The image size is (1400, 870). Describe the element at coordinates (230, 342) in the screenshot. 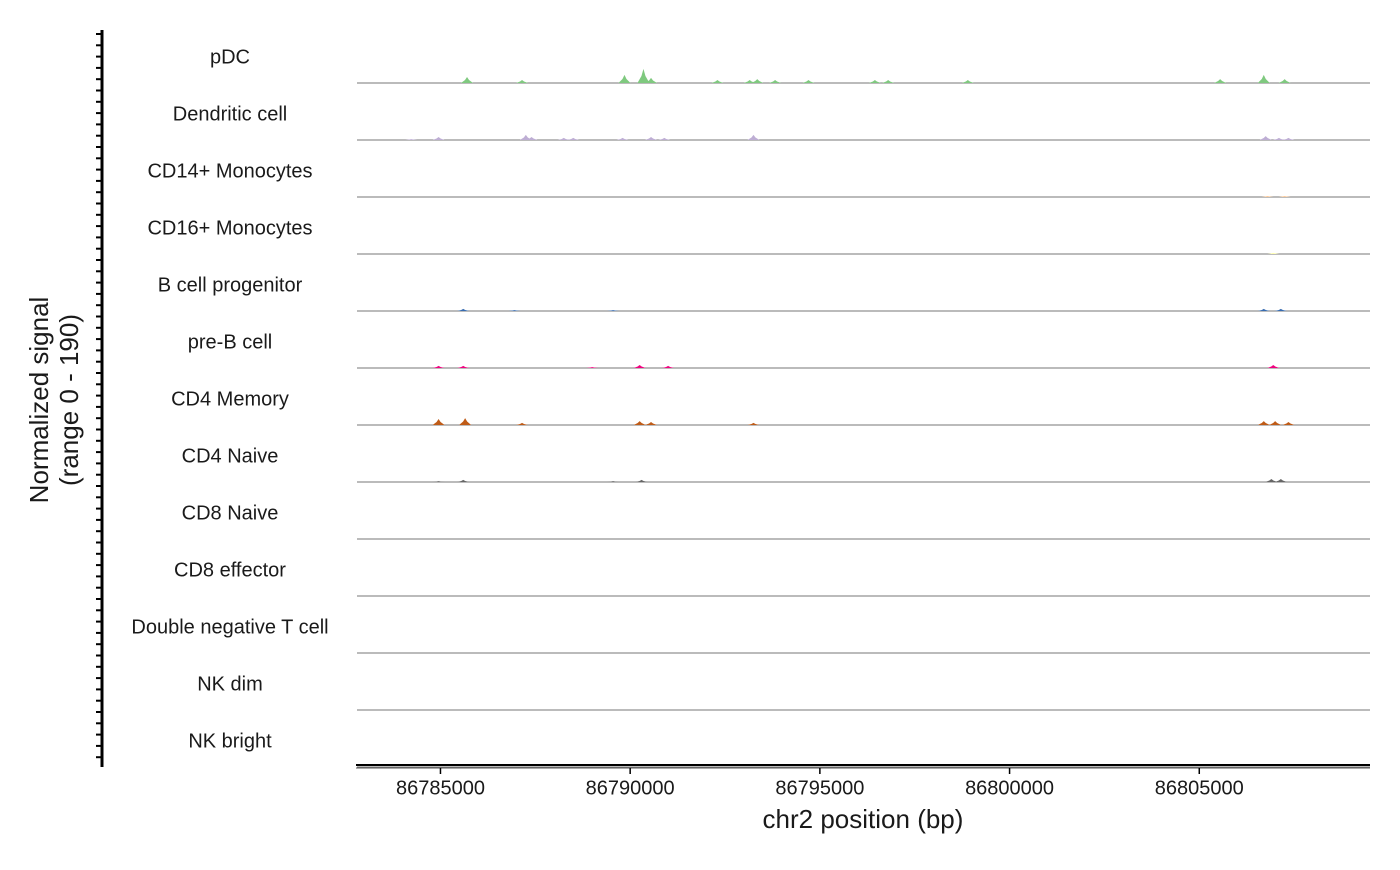

I see `track-label: pre-B cell` at that location.